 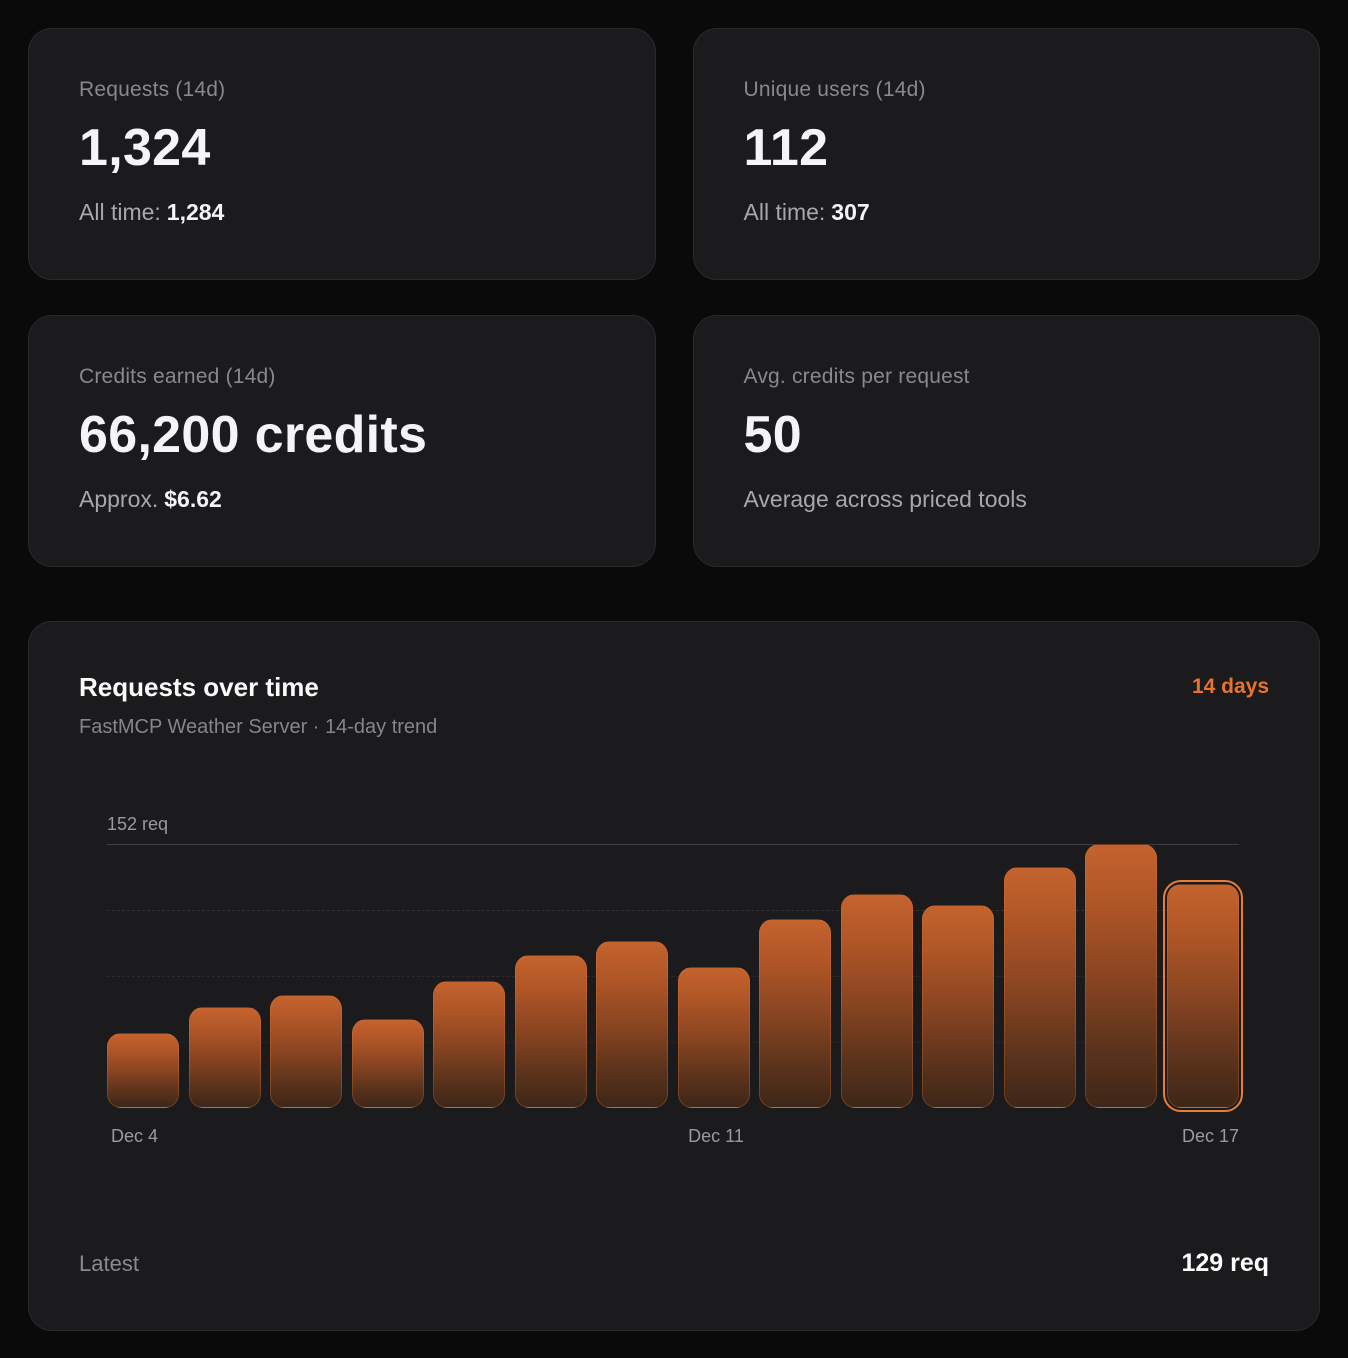 I want to click on x-axis-label-dec-17: Dec 17, so click(x=1210, y=1136).